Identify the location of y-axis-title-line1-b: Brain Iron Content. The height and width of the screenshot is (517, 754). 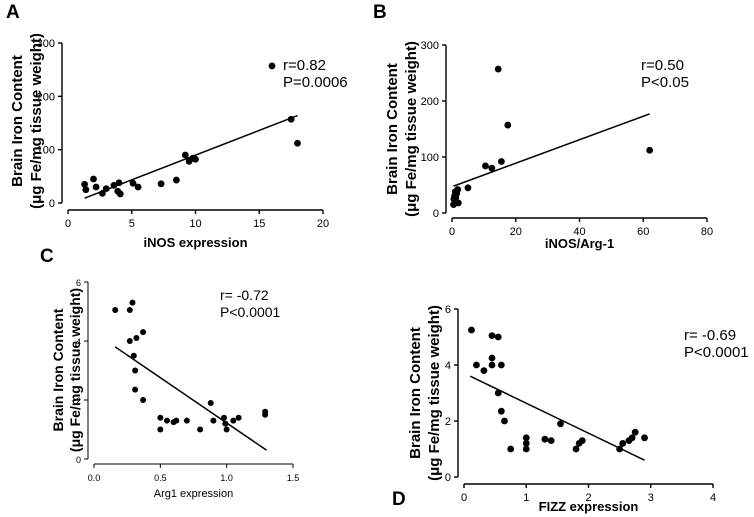
(392, 129).